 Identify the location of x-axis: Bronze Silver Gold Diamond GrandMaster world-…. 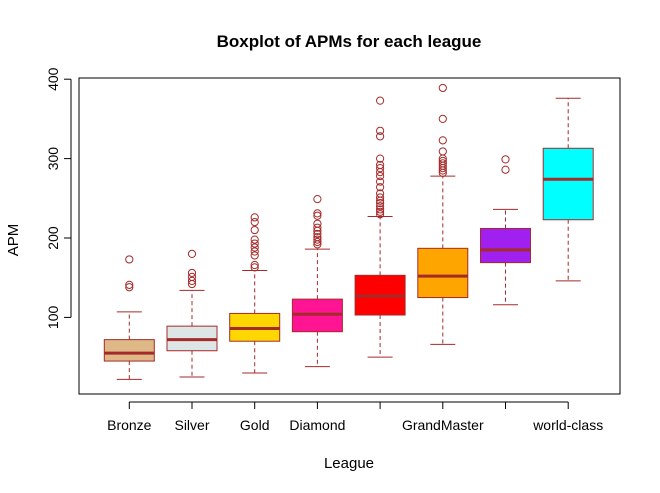
(355, 417).